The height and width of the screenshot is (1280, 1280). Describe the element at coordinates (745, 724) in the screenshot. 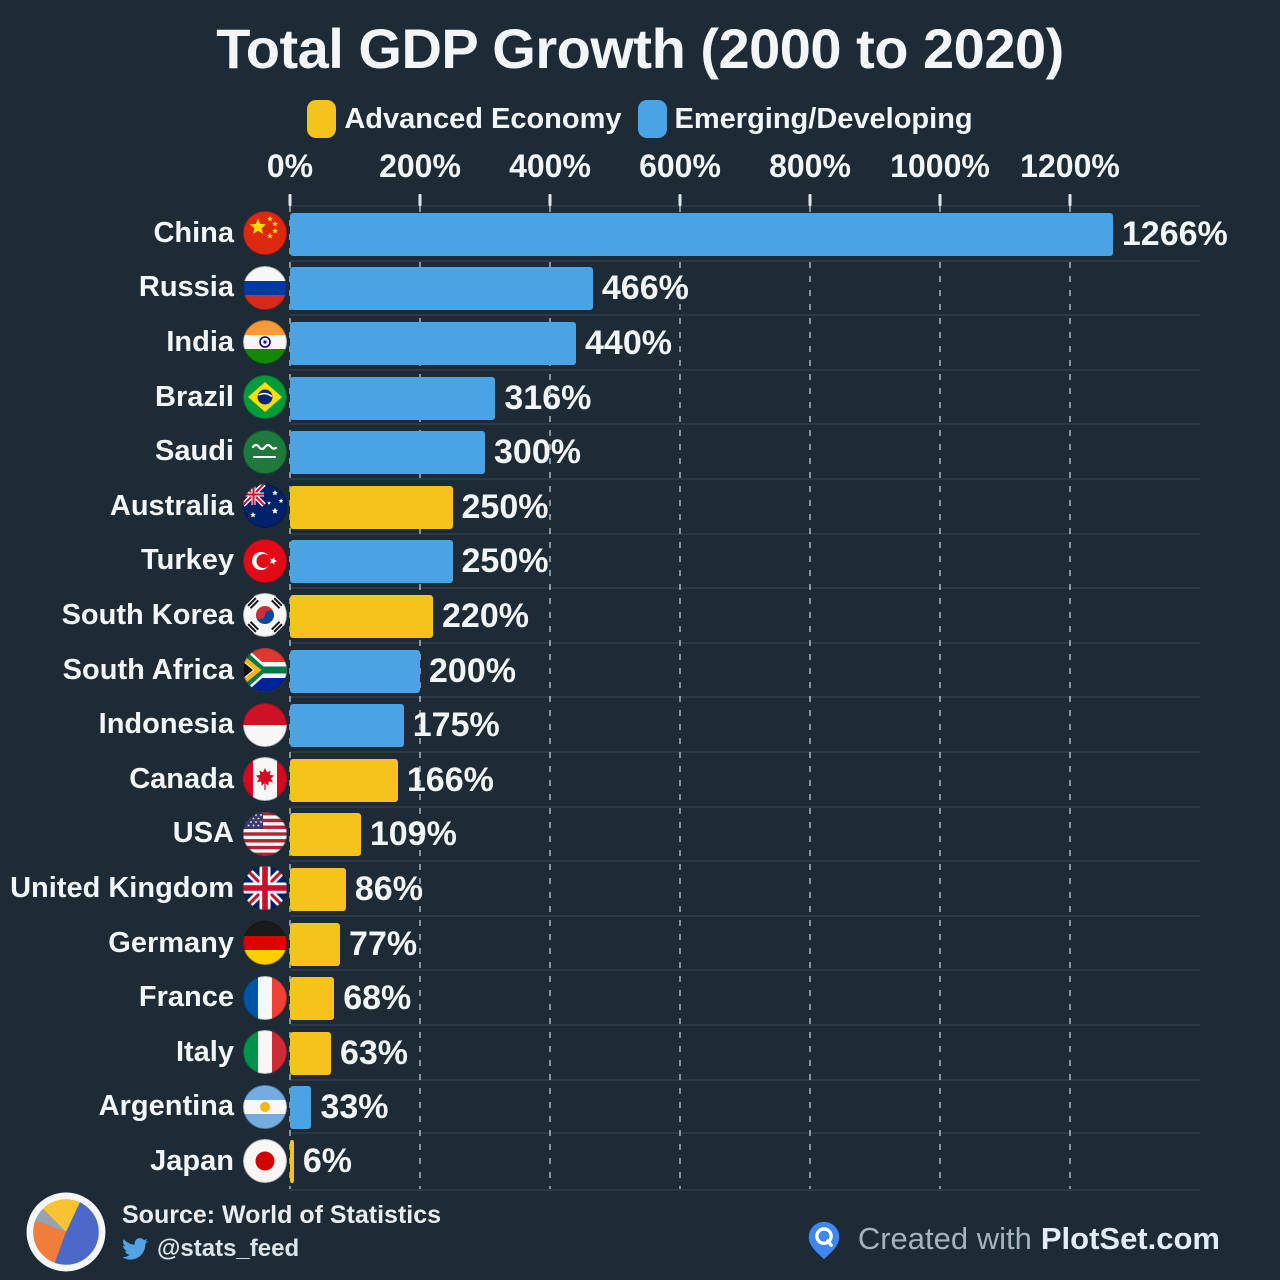

I see `bar-track: 175%` at that location.